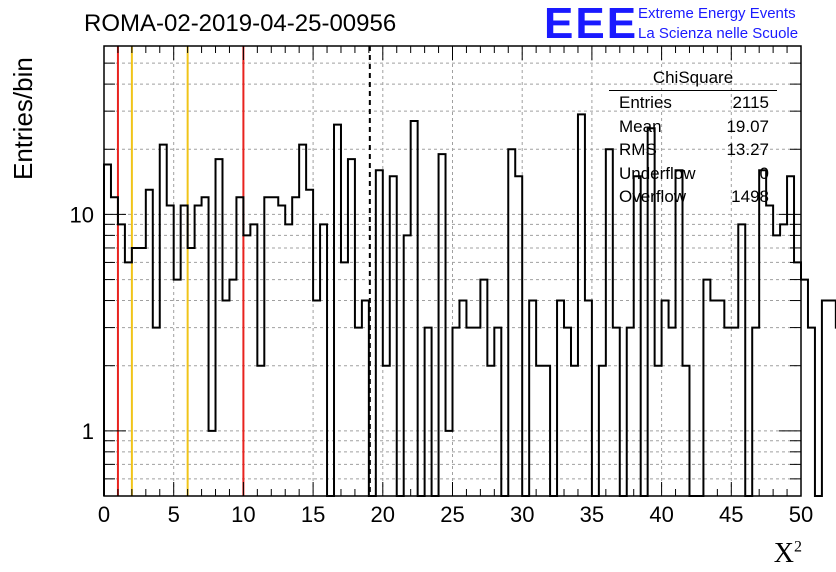  Describe the element at coordinates (174, 514) in the screenshot. I see `x-tick-label: 5` at that location.